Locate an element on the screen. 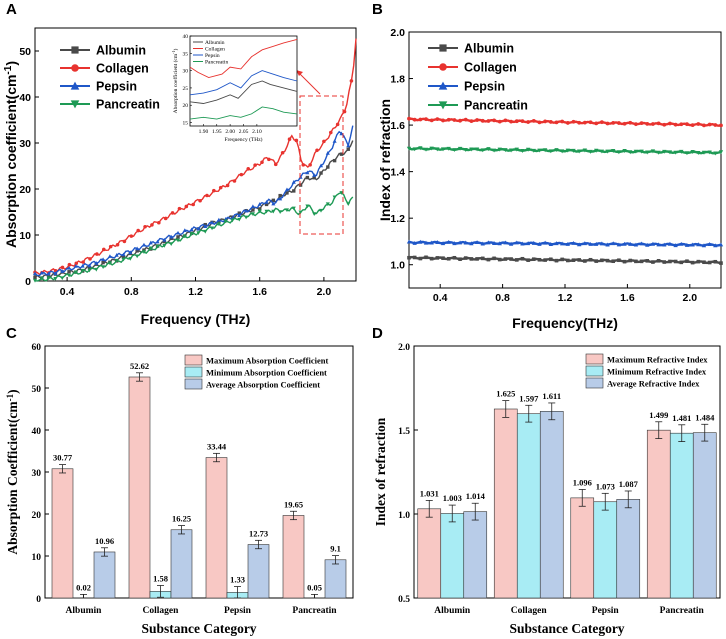 The width and height of the screenshot is (726, 639). data-label: 19.65 is located at coordinates (293, 504).